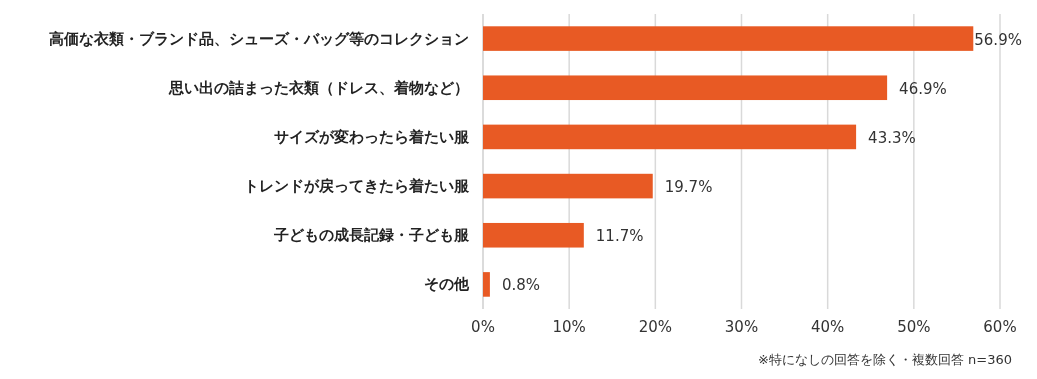 This screenshot has height=379, width=1037. What do you see at coordinates (259, 38) in the screenshot?
I see `y-tick-label: 高価な衣類・ブランド品、シューズ・バッグ等のコレクション` at bounding box center [259, 38].